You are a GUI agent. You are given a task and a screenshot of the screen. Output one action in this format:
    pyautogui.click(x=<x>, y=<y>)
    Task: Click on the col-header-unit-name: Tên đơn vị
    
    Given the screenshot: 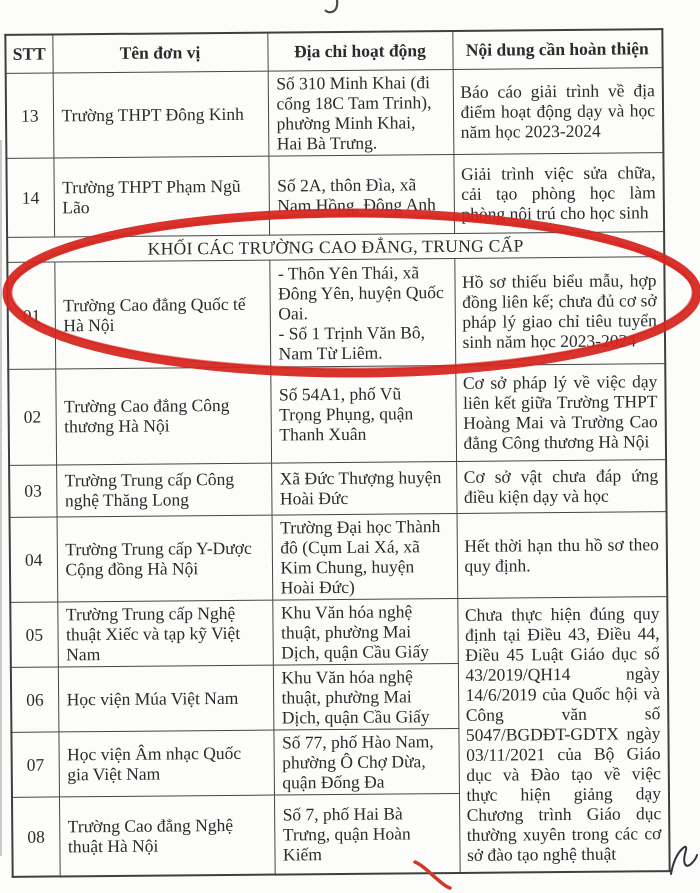 What is the action you would take?
    pyautogui.click(x=160, y=52)
    